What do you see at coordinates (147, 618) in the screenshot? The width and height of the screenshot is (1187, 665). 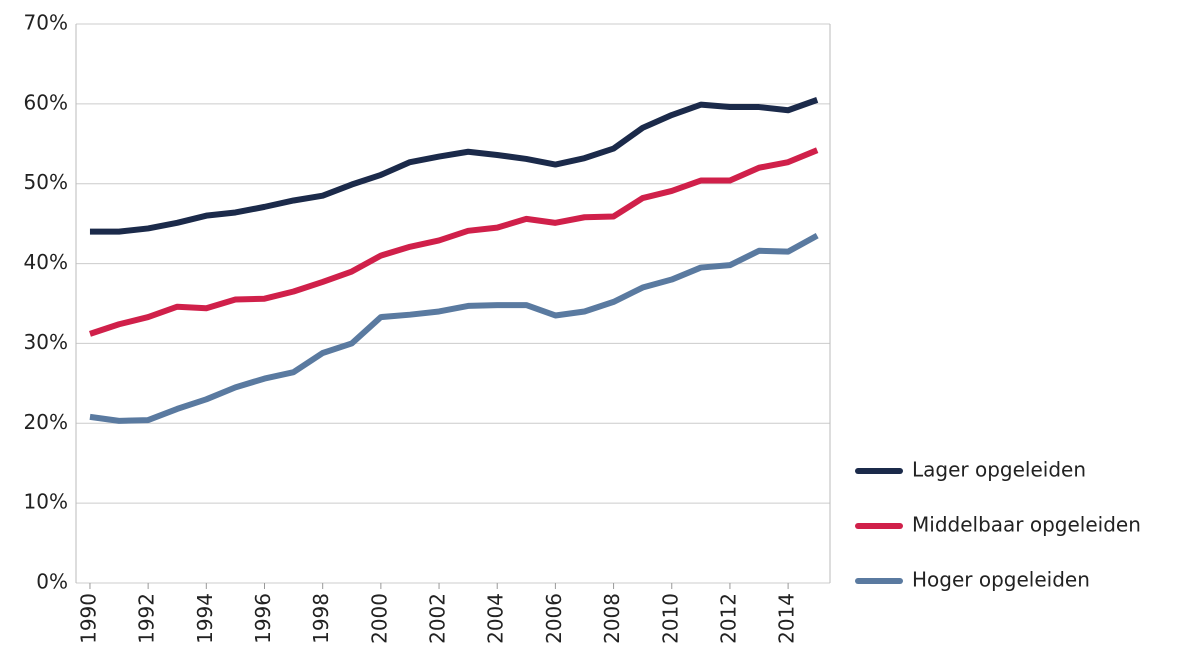 I see `x-tick-label: 1992` at bounding box center [147, 618].